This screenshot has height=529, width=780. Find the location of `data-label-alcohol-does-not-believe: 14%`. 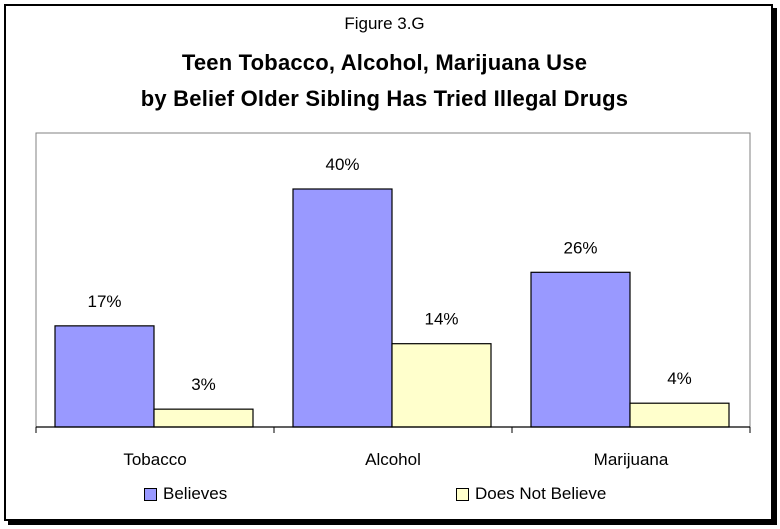

data-label-alcohol-does-not-believe: 14% is located at coordinates (441, 319).